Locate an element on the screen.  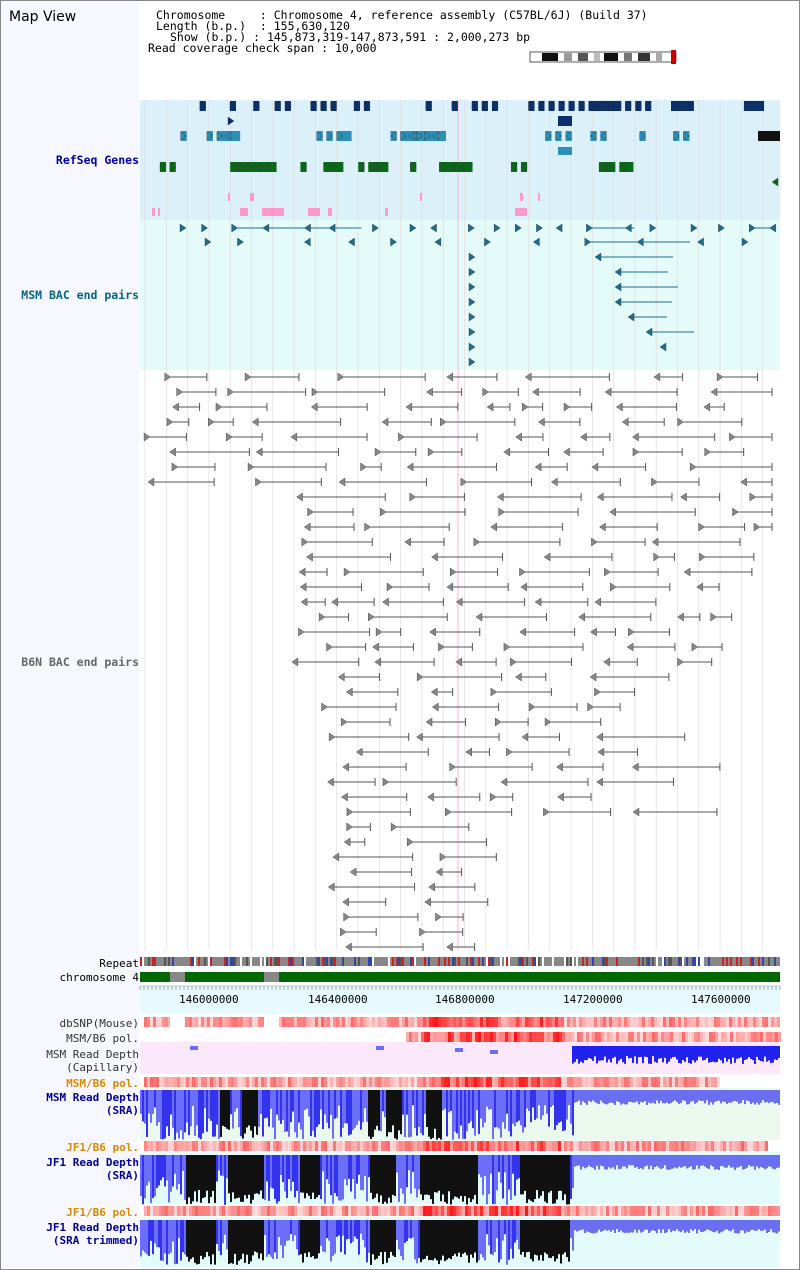
msm-bac-end is located at coordinates (351, 242).